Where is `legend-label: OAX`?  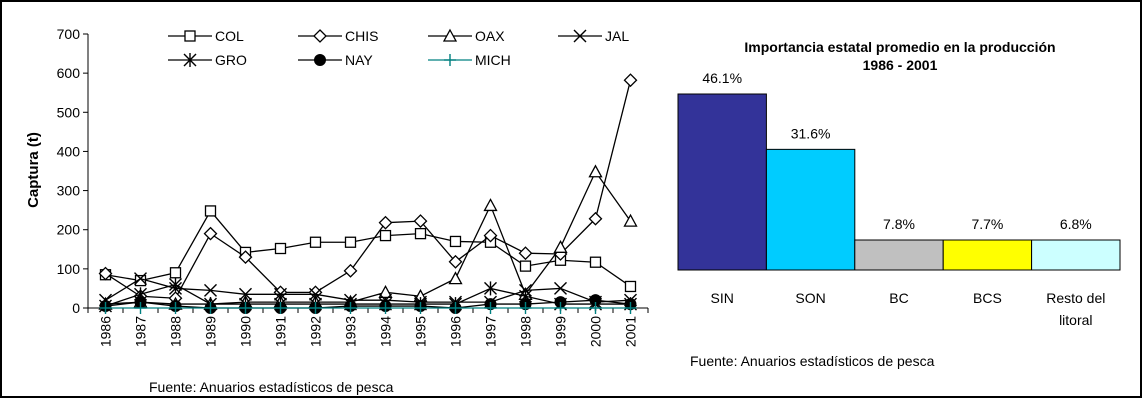
legend-label: OAX is located at coordinates (490, 36).